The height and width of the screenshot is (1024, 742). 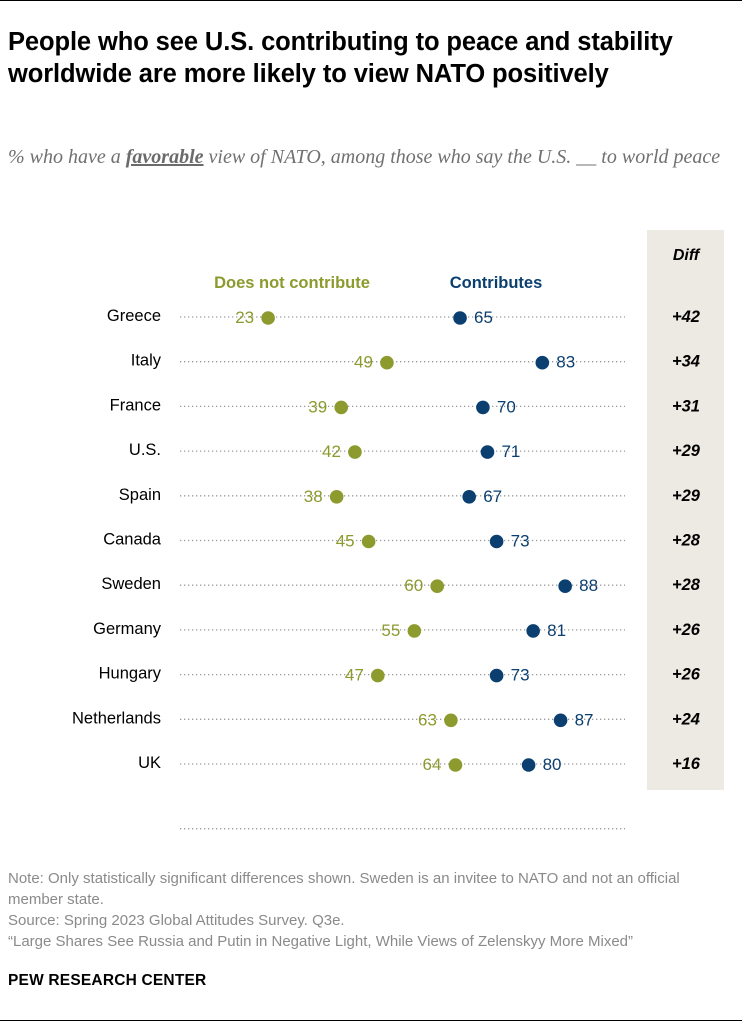 What do you see at coordinates (363, 362) in the screenshot?
I see `value-label-does-not-contribute: 49` at bounding box center [363, 362].